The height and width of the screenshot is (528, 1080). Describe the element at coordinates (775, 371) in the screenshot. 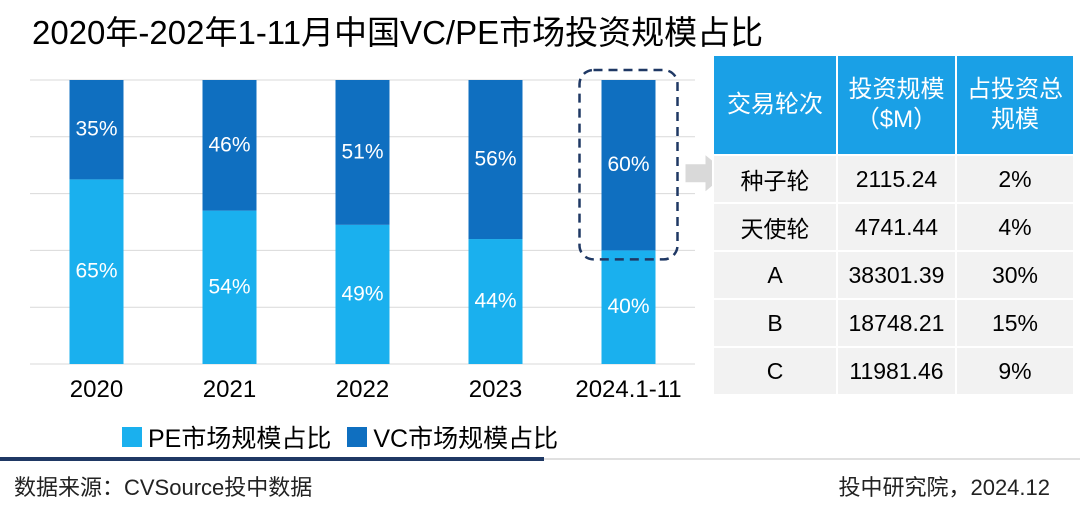

I see `table-cell-round: C` at that location.